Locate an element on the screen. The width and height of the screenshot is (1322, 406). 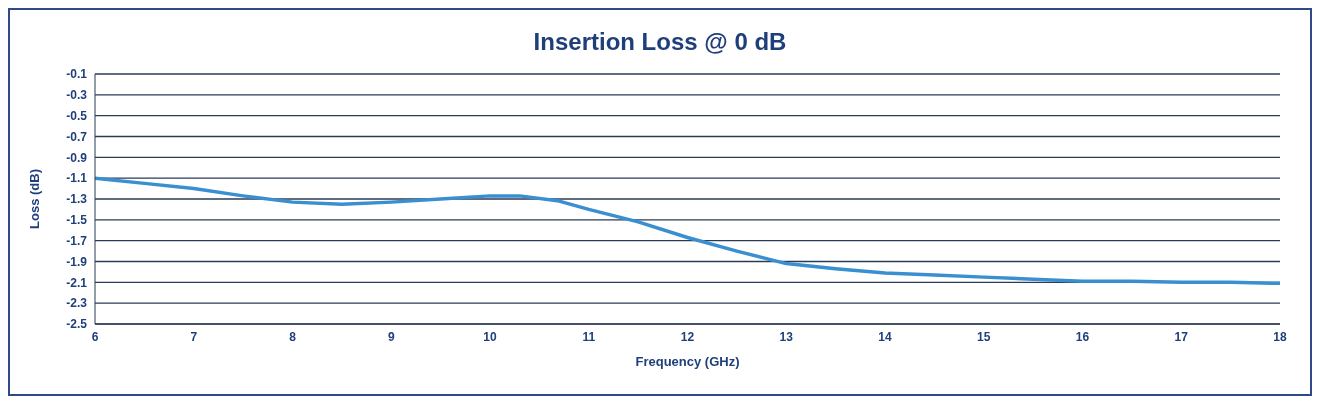
y-axis-title: Loss (dB) is located at coordinates (34, 199).